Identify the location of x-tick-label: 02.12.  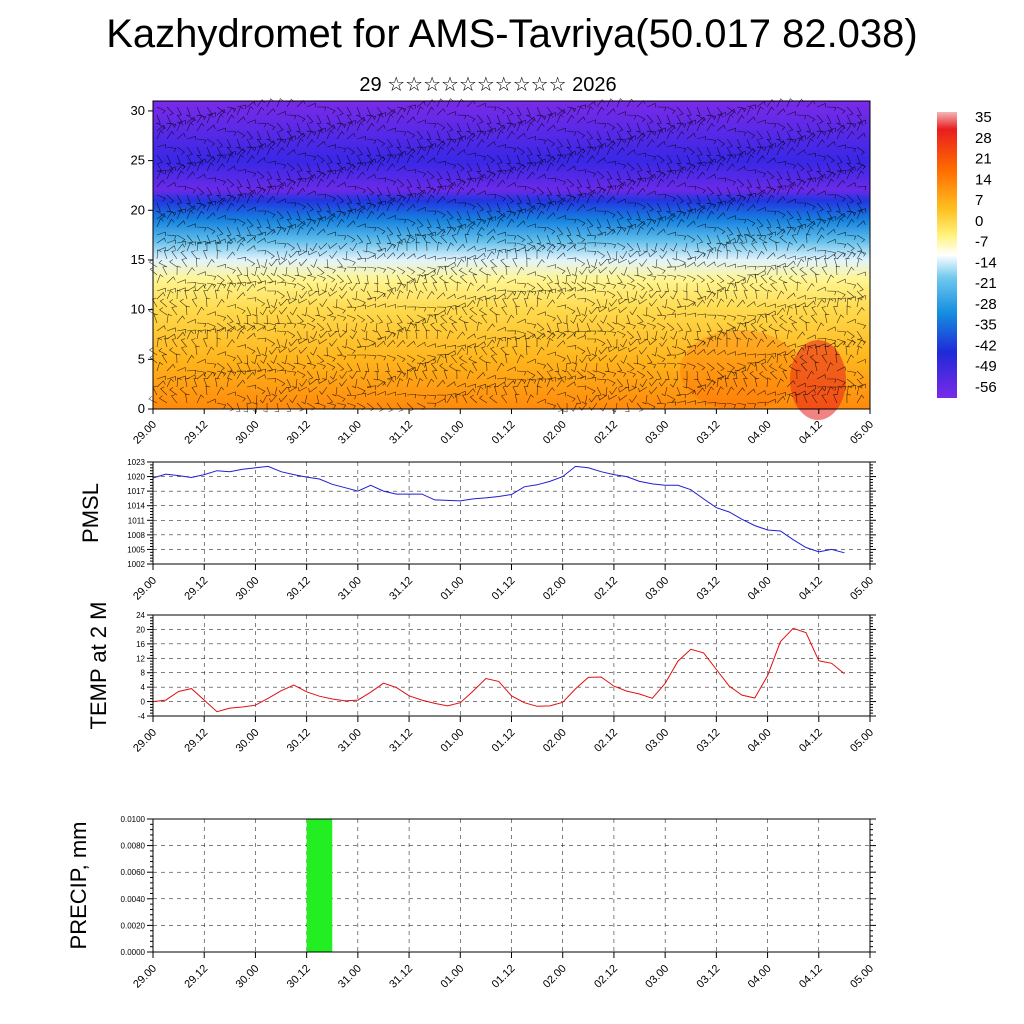
(606, 741).